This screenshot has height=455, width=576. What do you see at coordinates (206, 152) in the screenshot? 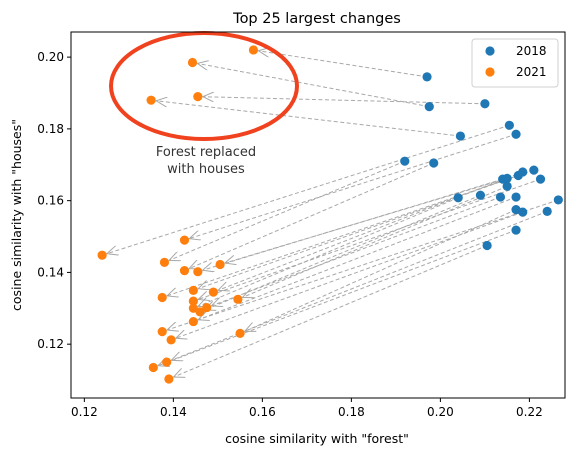
I see `annotation-line-1: Forest replaced` at bounding box center [206, 152].